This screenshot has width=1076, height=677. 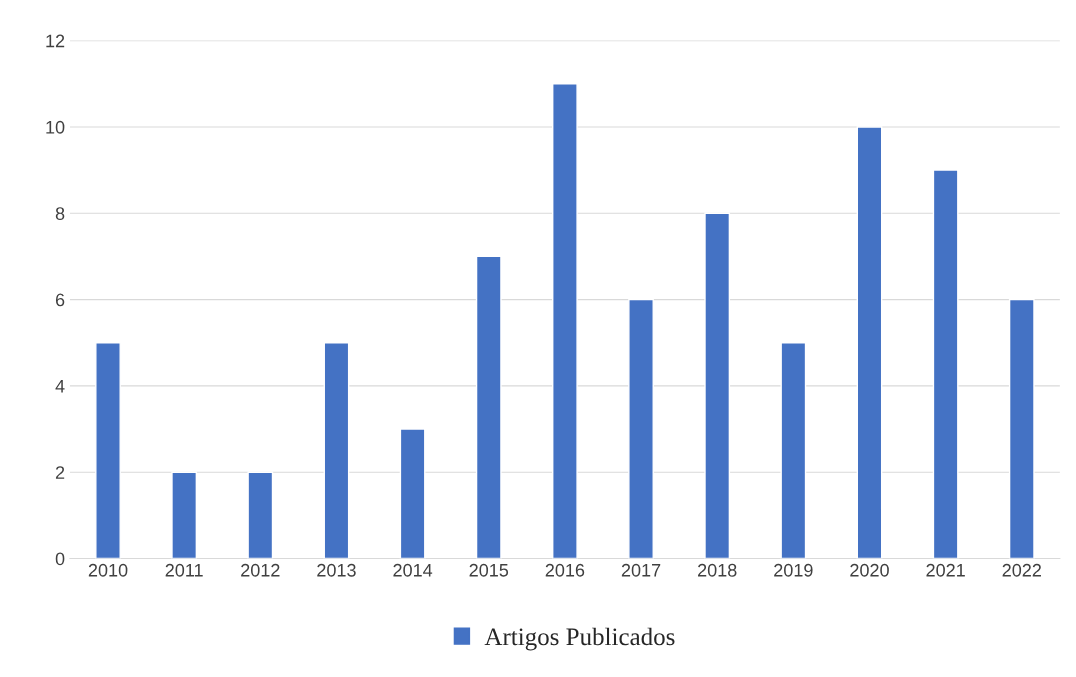 What do you see at coordinates (60, 213) in the screenshot?
I see `y-tick-label: 8` at bounding box center [60, 213].